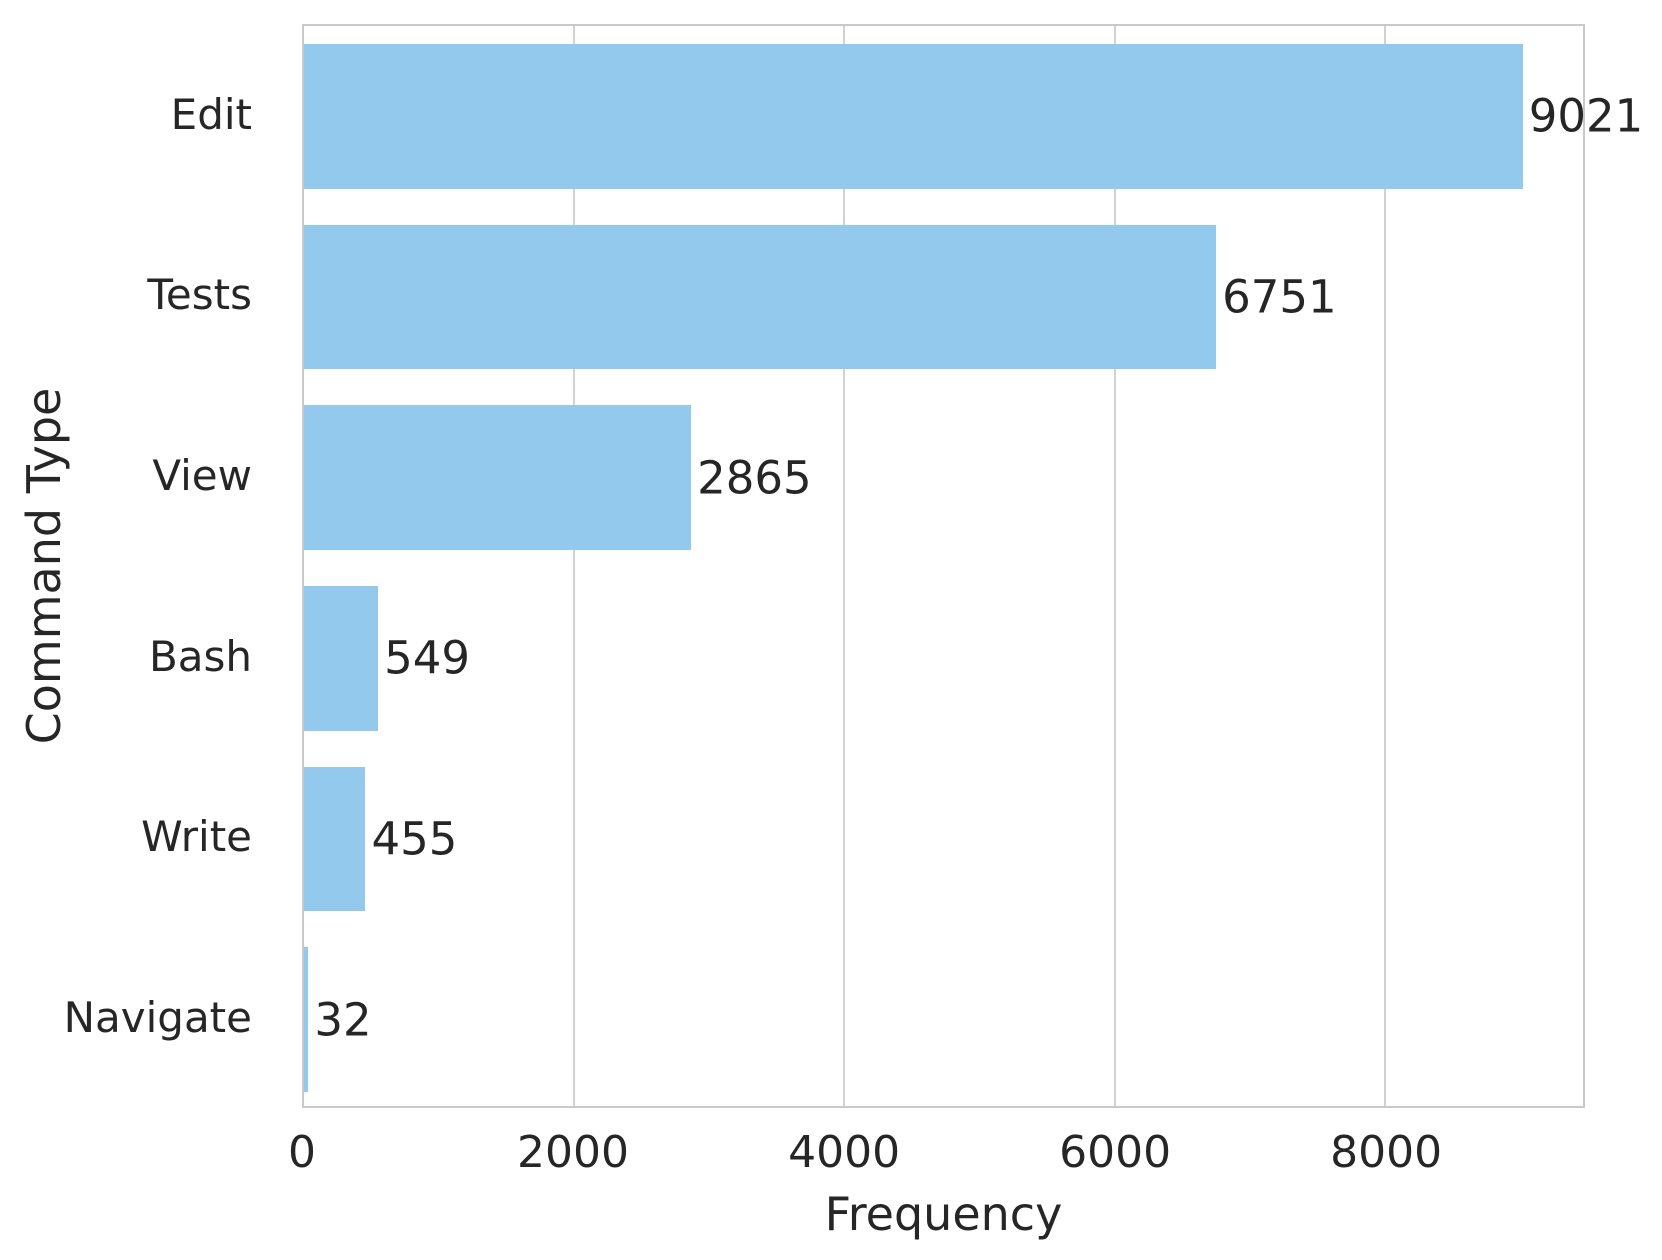 The height and width of the screenshot is (1260, 1662). I want to click on y-category-label-navigate: Navigate, so click(157, 1018).